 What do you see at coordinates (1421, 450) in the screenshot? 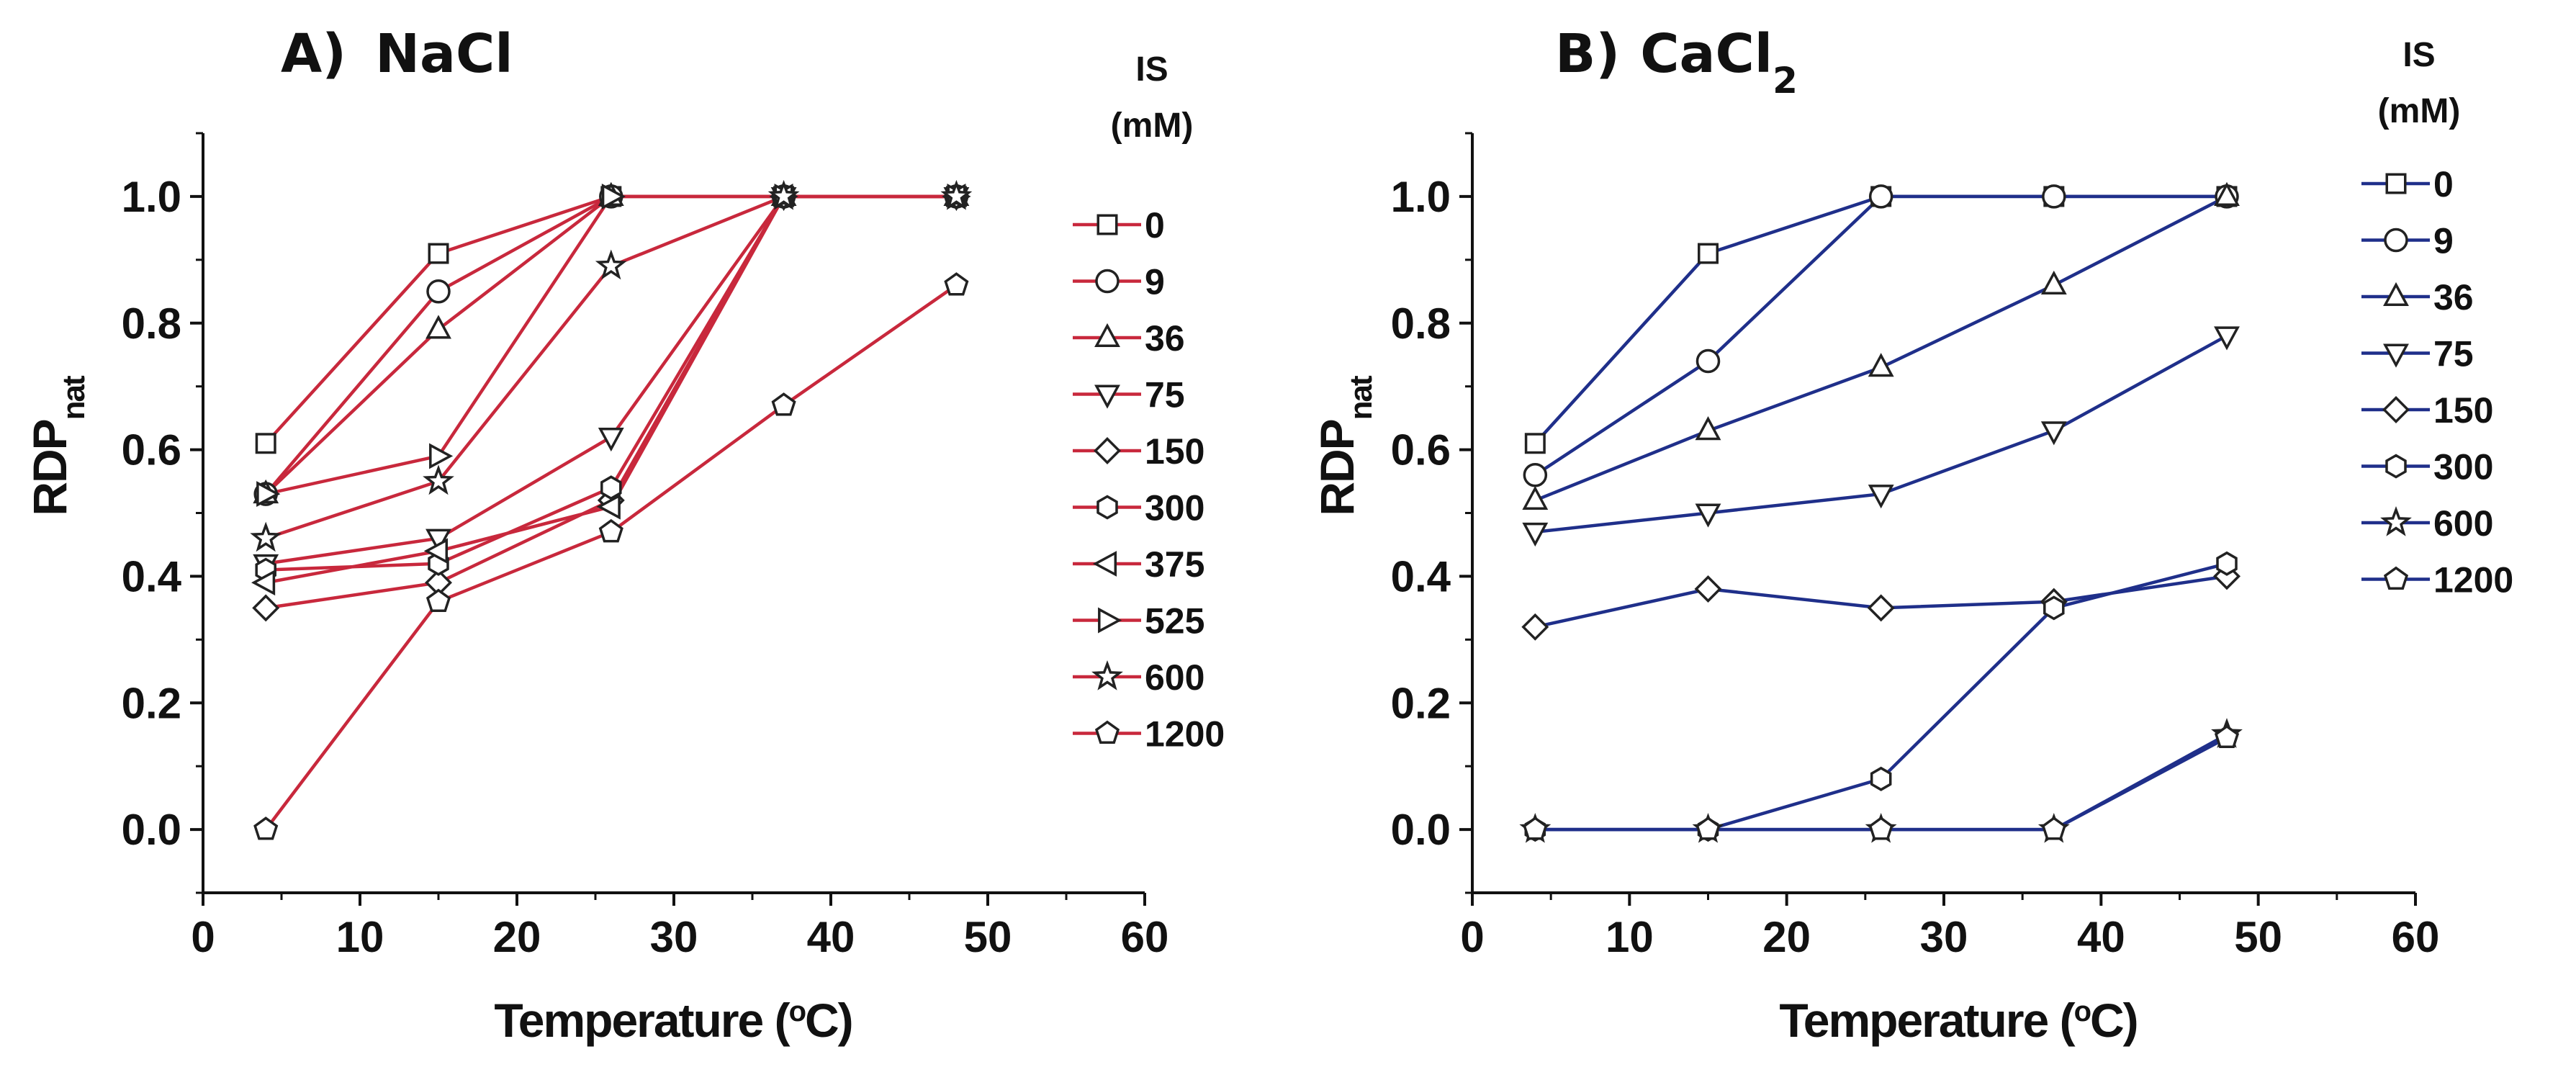
I see `panel-b-y-tick-label: 0.6` at bounding box center [1421, 450].